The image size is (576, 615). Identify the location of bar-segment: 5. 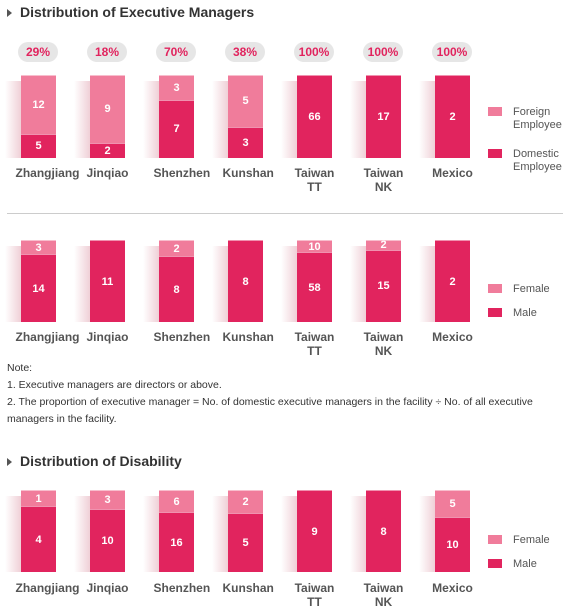
(245, 542).